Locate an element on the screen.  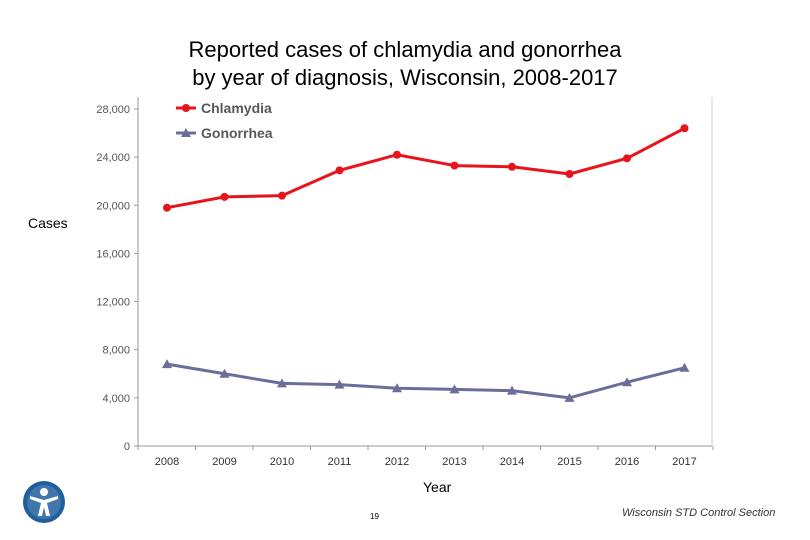
x-tick-label: 2009 is located at coordinates (224, 462).